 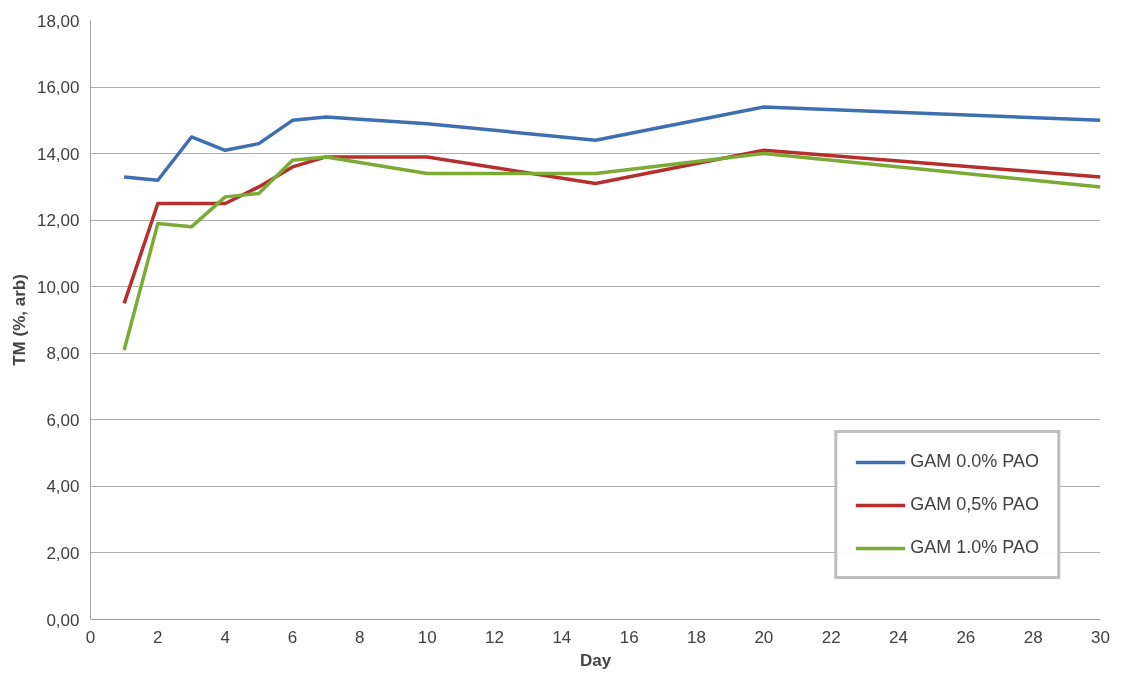 I want to click on x-tick-label: 12, so click(x=494, y=637).